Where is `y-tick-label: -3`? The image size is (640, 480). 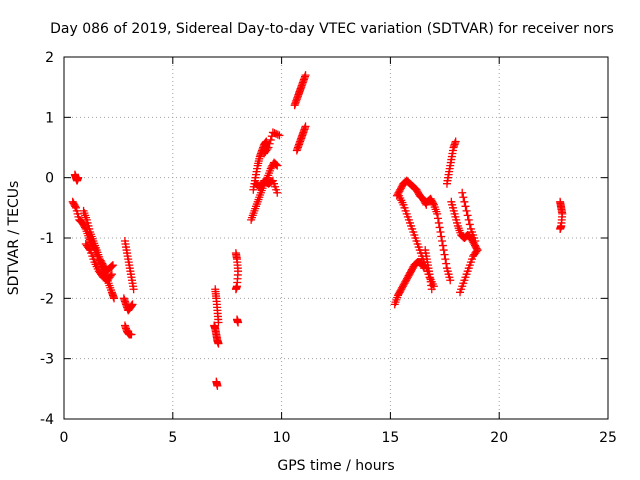
y-tick-label: -3 is located at coordinates (47, 360).